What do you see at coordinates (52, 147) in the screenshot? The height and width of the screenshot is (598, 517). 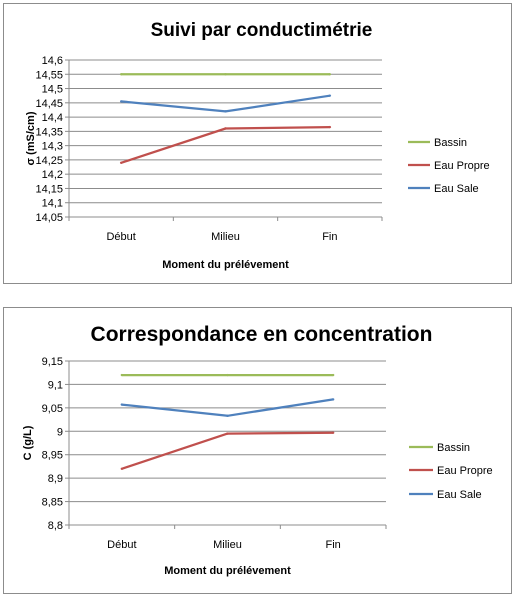 I see `y-tick-label: 14,3` at bounding box center [52, 147].